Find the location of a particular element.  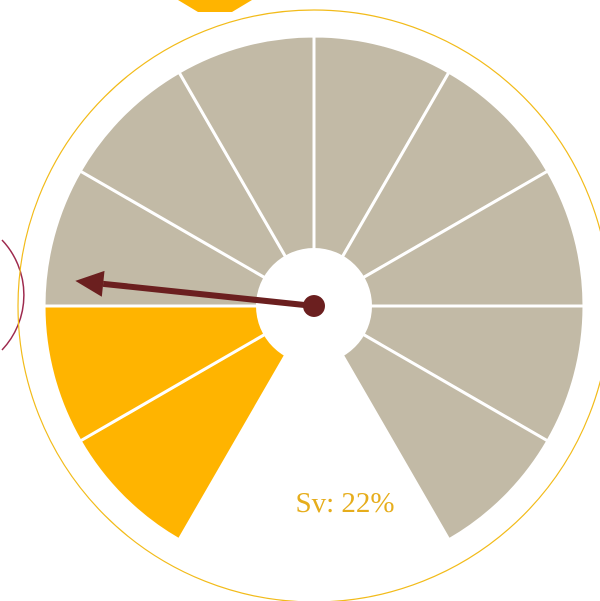

needle-hub is located at coordinates (314, 306).